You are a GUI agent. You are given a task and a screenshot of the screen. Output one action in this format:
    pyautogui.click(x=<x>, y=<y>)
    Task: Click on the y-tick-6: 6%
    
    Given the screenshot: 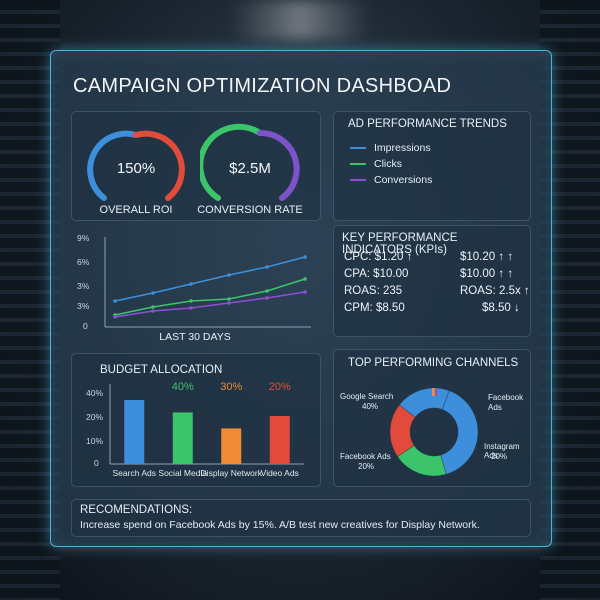 What is the action you would take?
    pyautogui.click(x=83, y=262)
    